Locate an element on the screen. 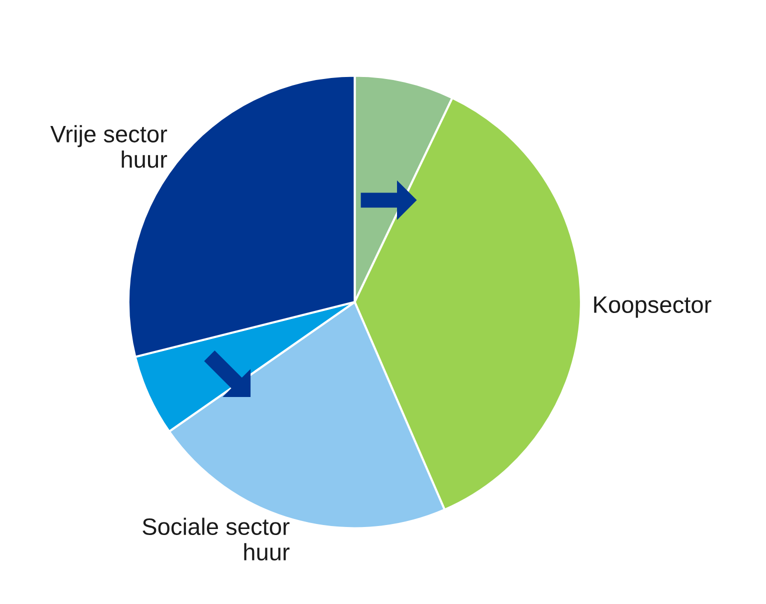  slice-label: Koopsector is located at coordinates (653, 307).